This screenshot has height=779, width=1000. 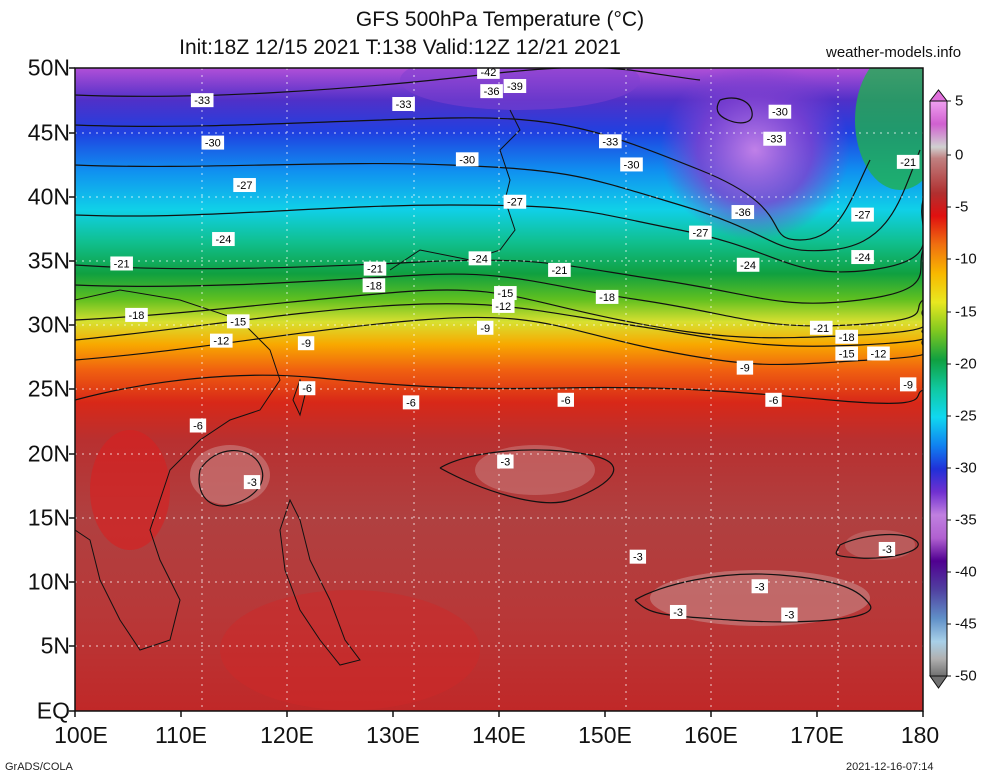 I want to click on lon-label: 110E, so click(x=181, y=735).